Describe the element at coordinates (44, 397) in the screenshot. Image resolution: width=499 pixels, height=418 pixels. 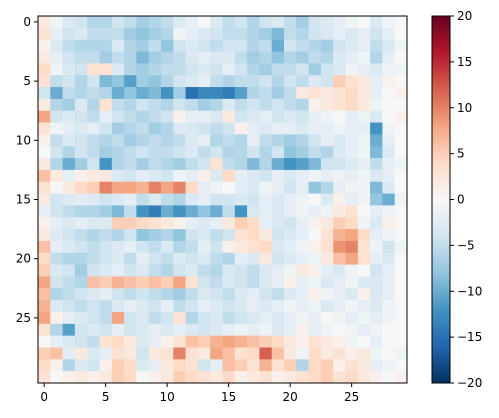
I see `x-tick-label: 0` at that location.